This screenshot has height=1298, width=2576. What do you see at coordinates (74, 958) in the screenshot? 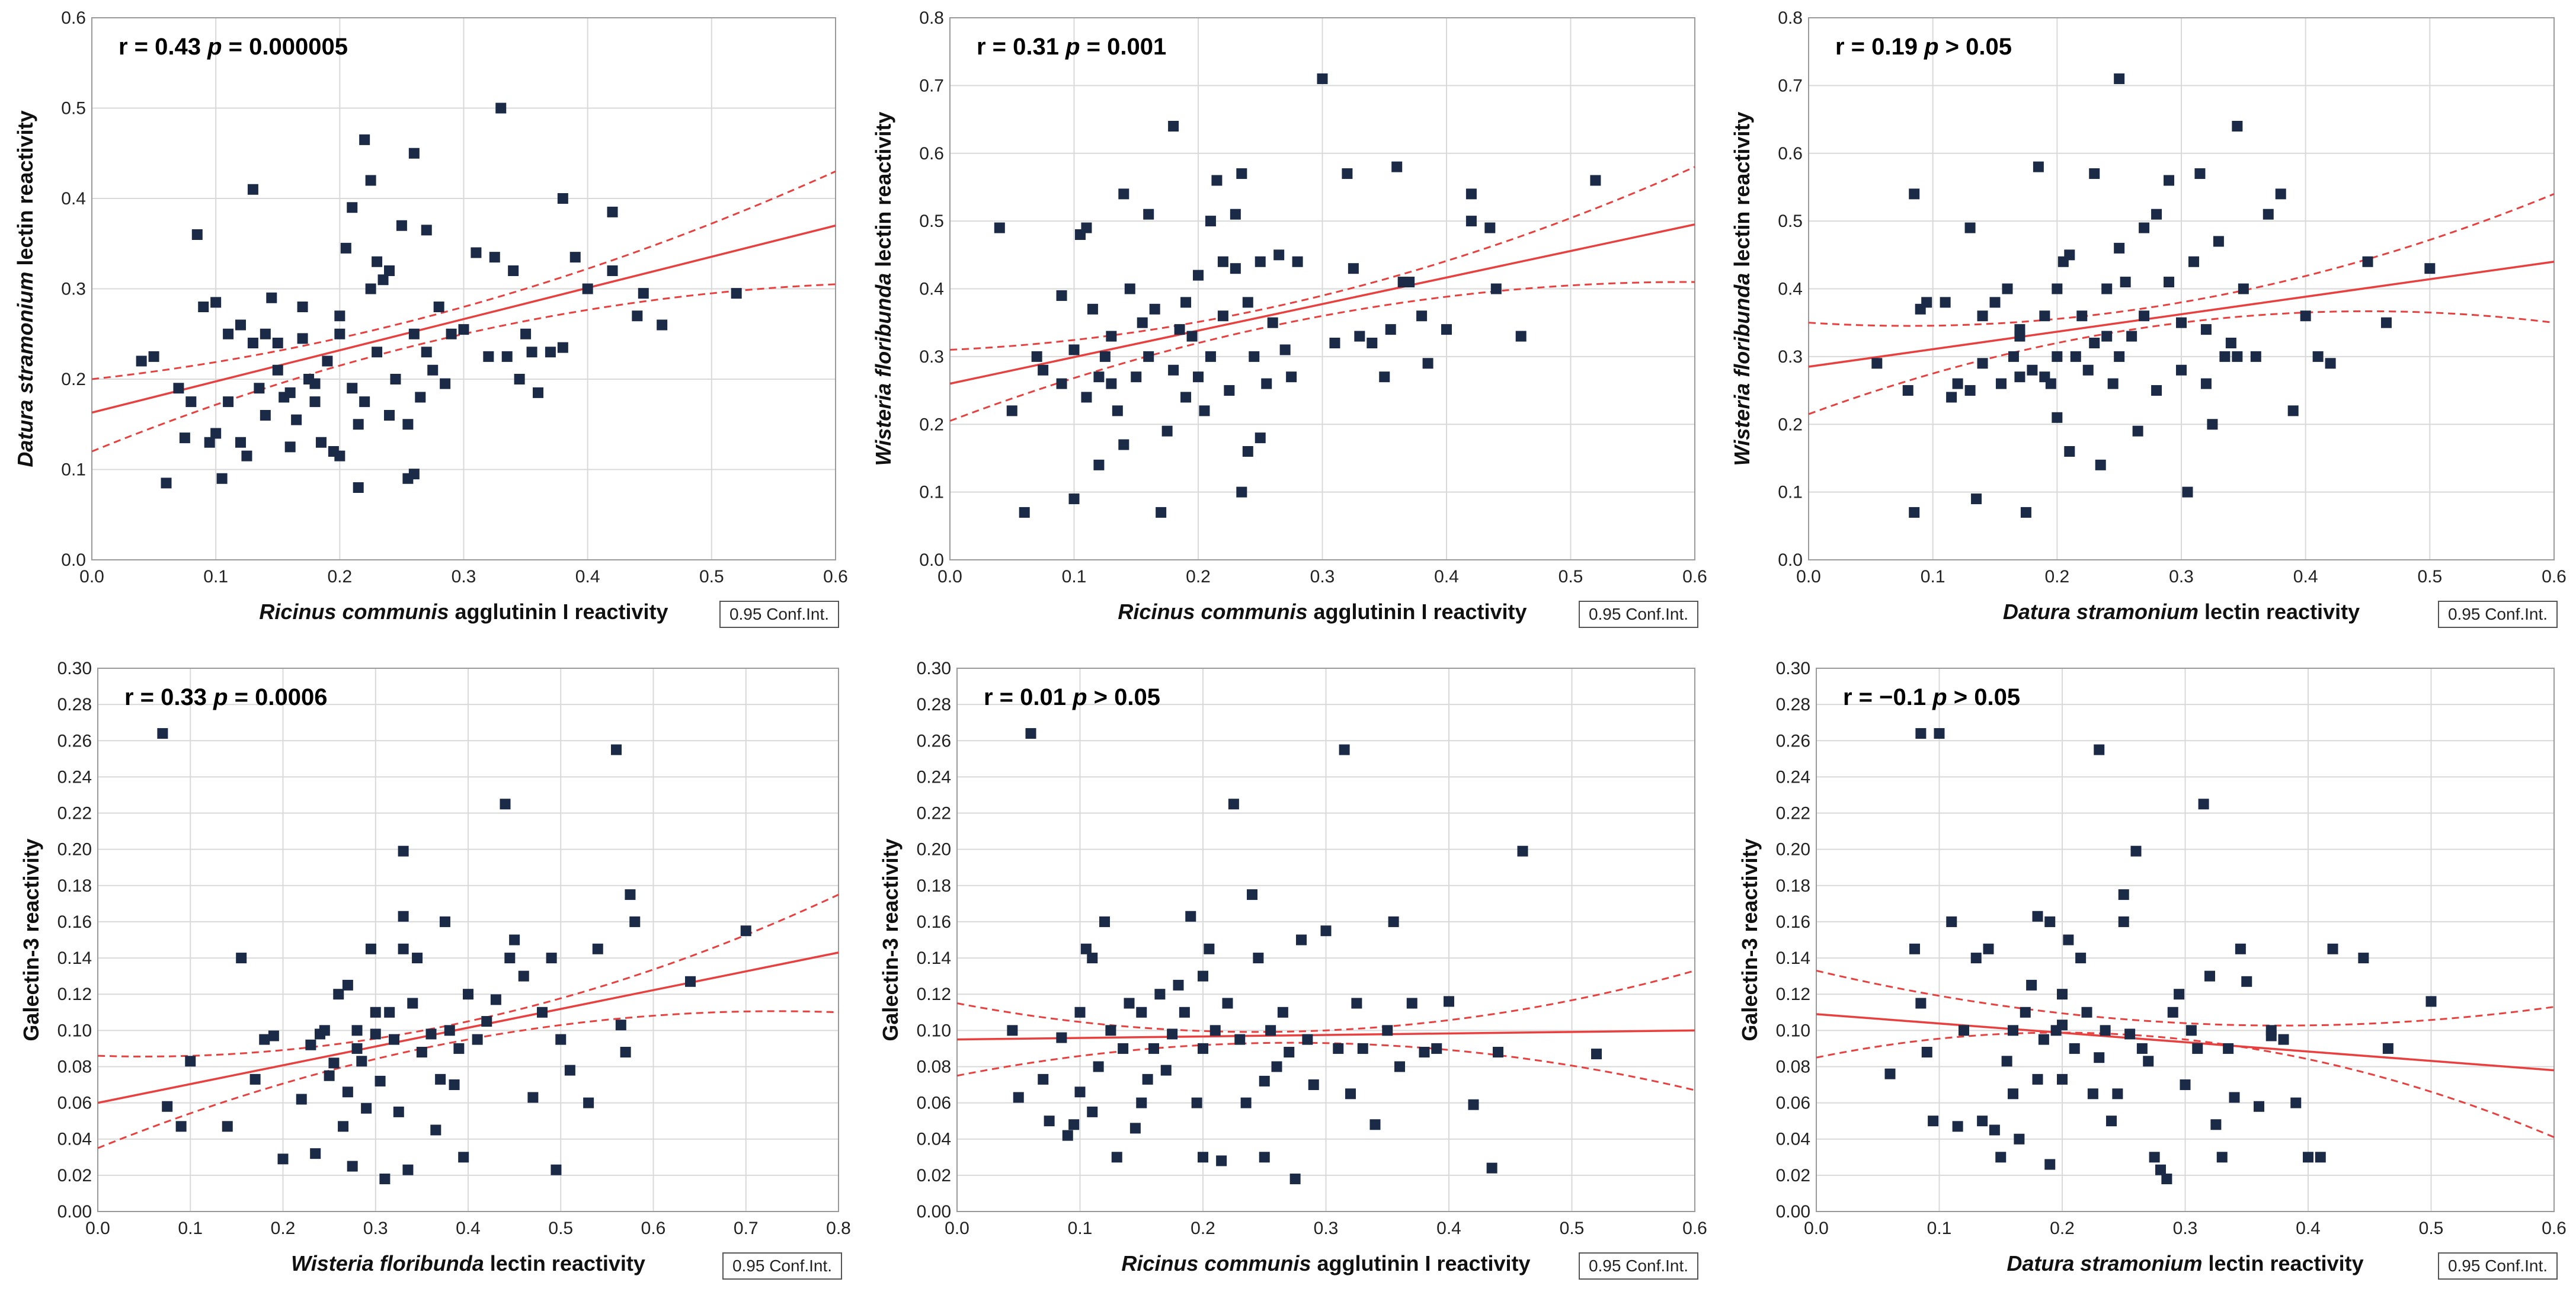
I see `y-tick-label: 0.14` at bounding box center [74, 958].